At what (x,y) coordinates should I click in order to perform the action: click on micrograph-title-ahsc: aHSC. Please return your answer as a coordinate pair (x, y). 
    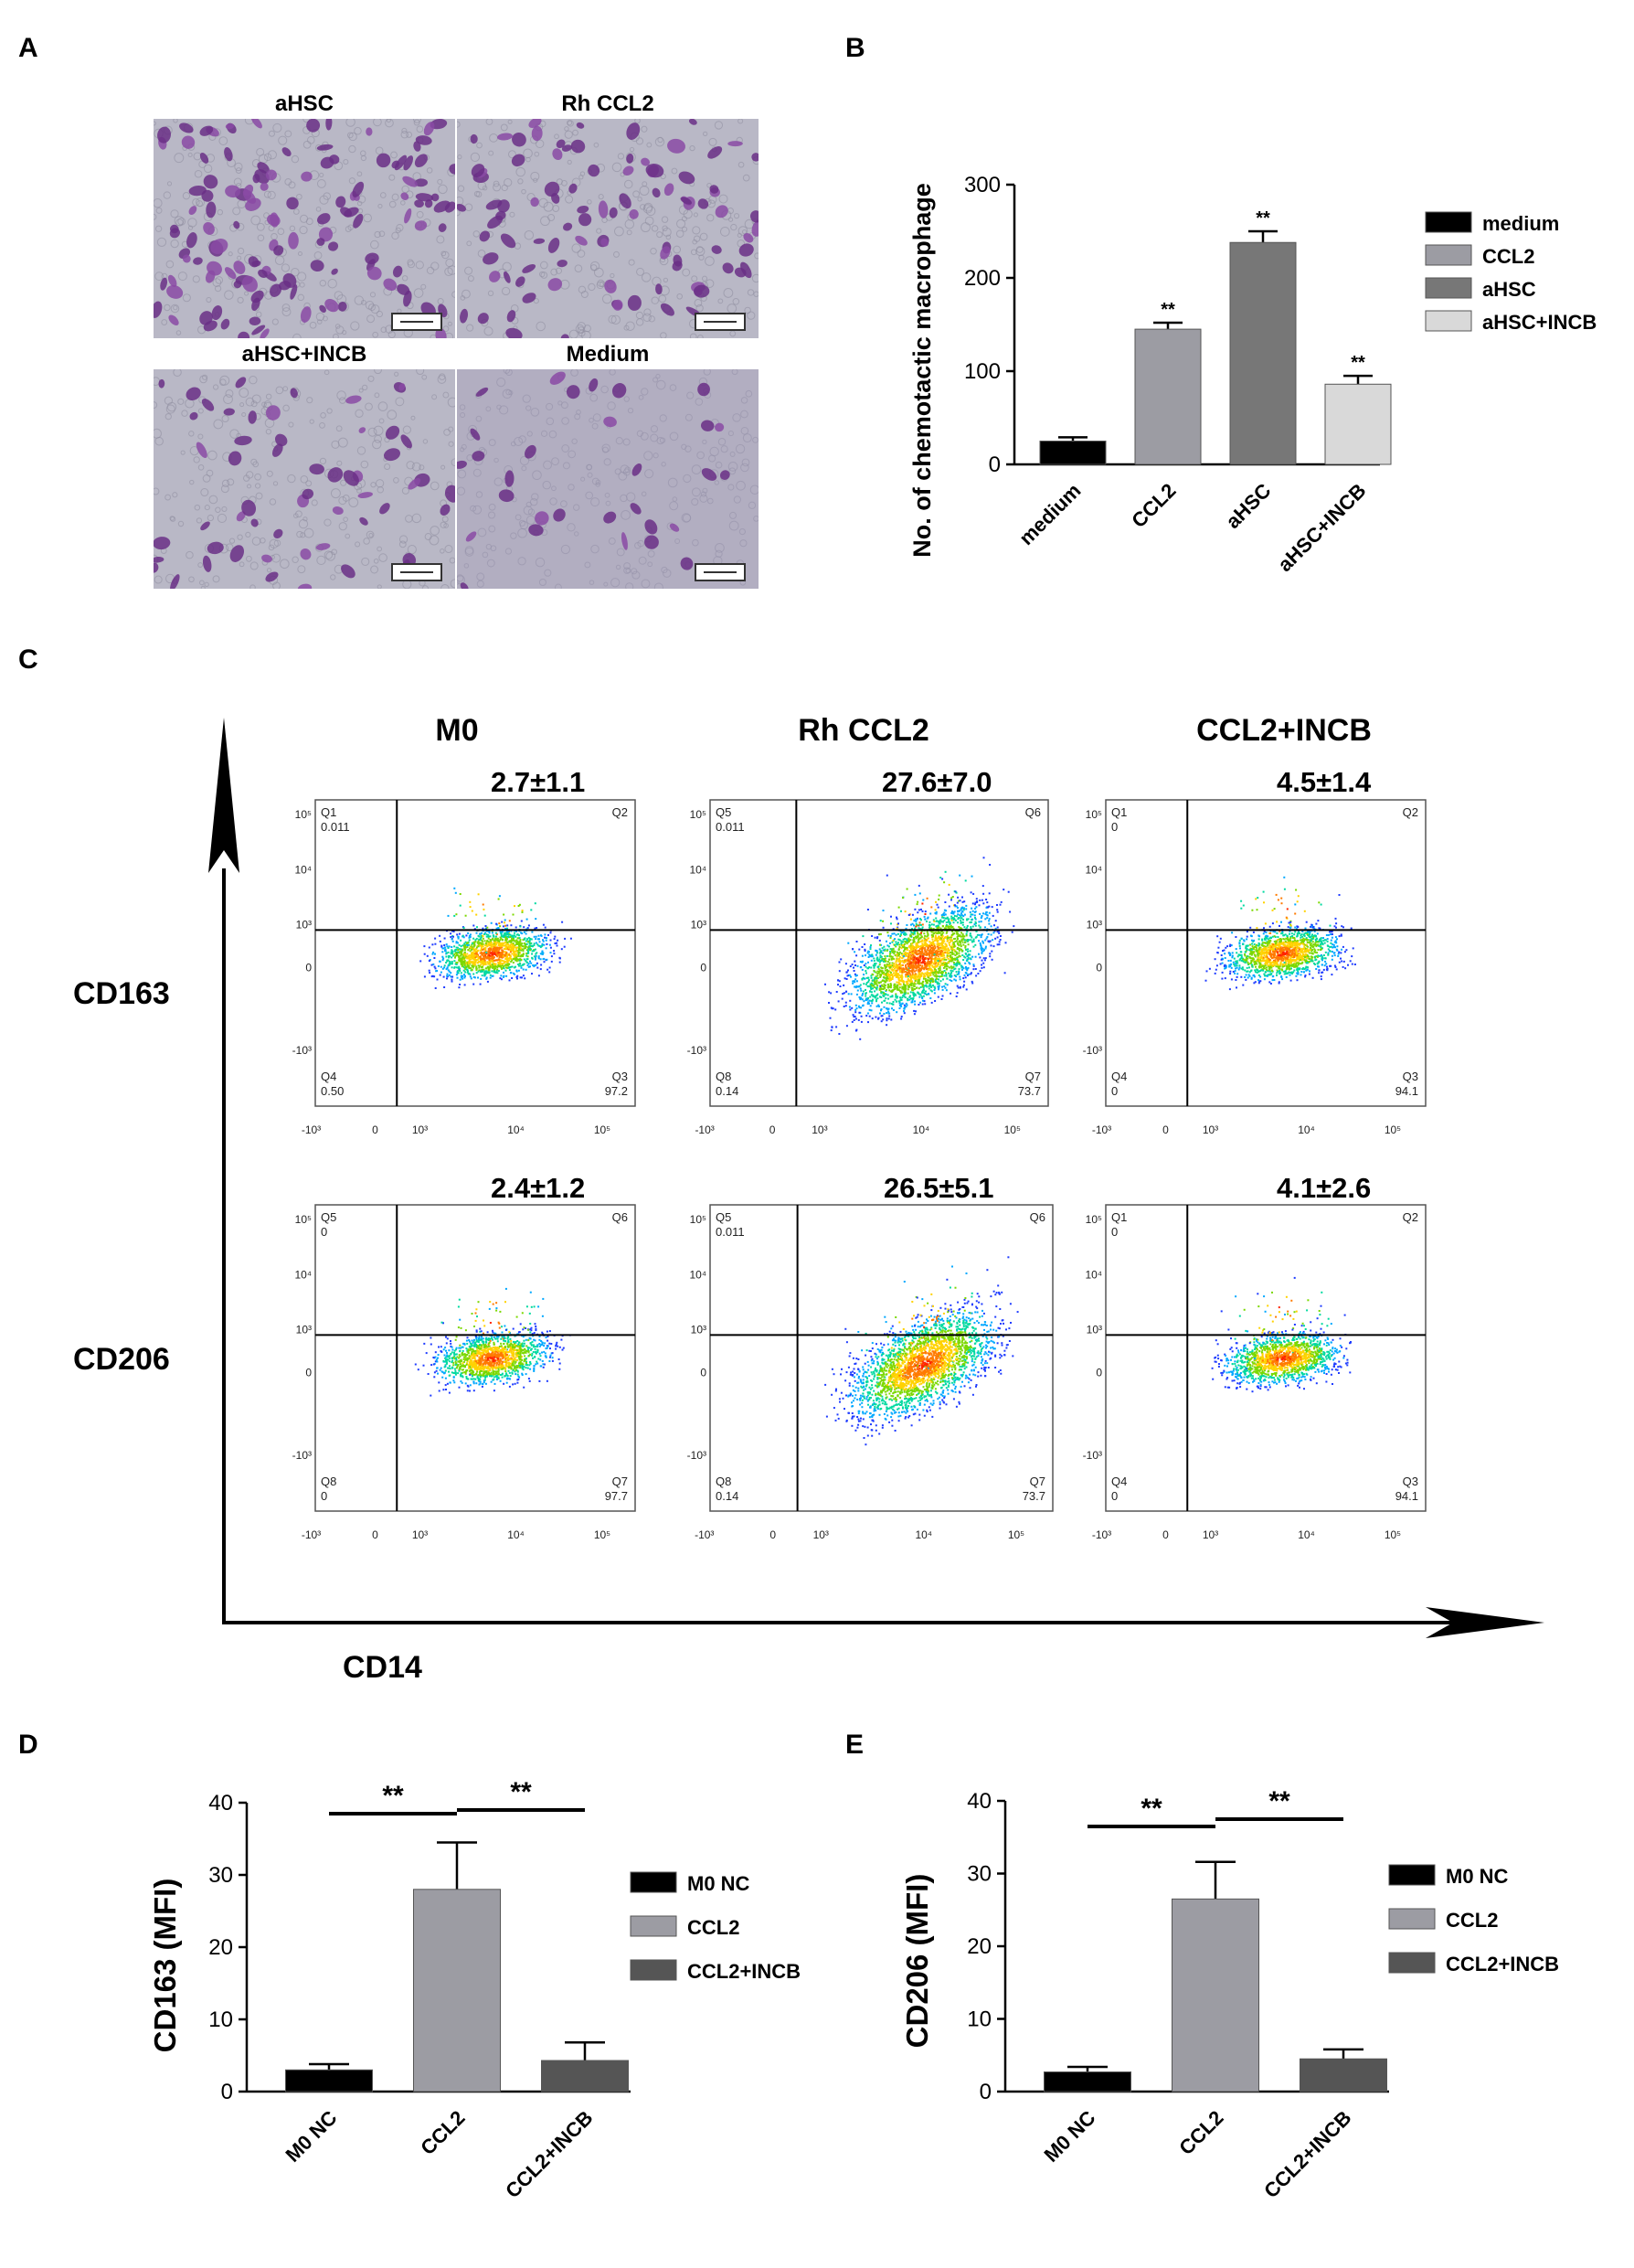
    Looking at the image, I should click on (304, 103).